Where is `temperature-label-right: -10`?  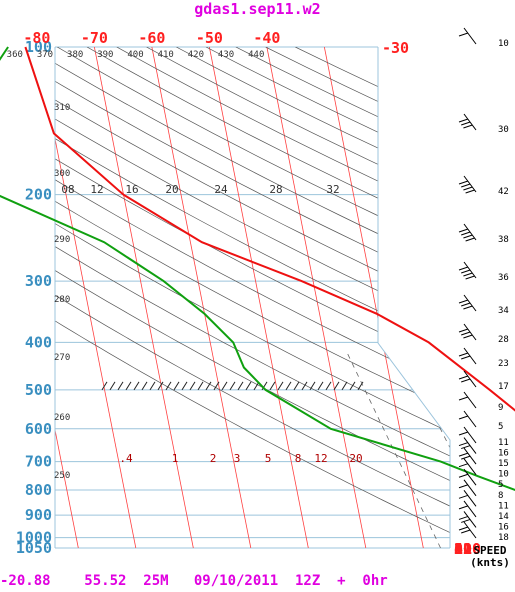 temperature-label-right: -10 is located at coordinates (467, 549).